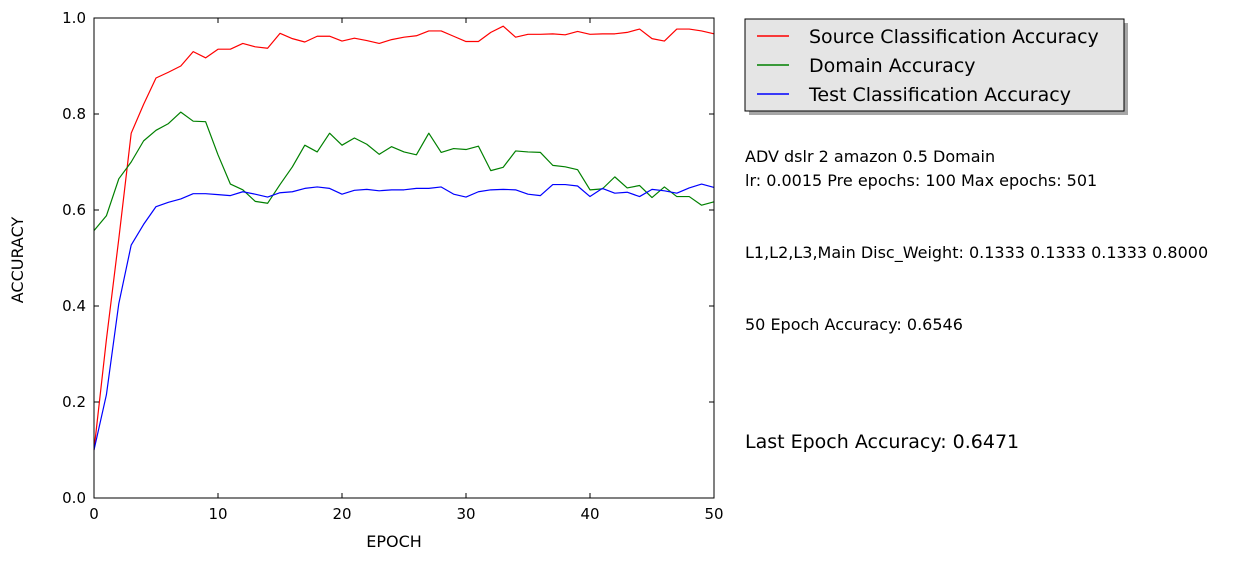 The width and height of the screenshot is (1237, 561). I want to click on x-axis-label: EPOCH, so click(394, 541).